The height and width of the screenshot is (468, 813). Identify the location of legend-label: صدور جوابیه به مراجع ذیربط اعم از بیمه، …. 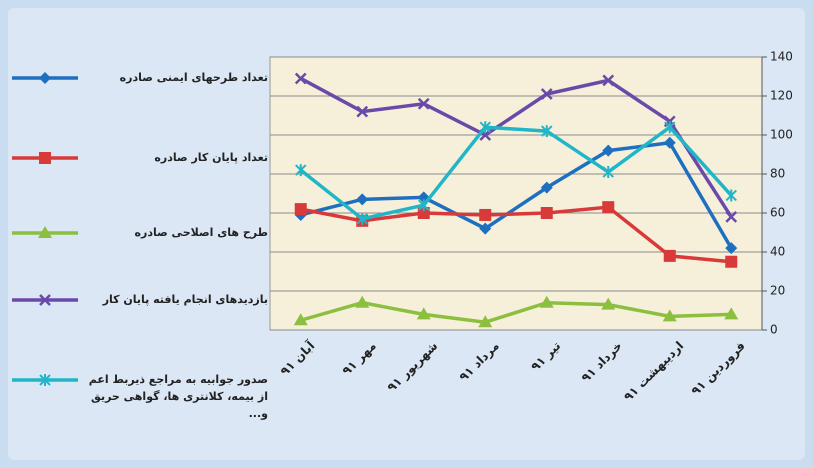
(178, 396).